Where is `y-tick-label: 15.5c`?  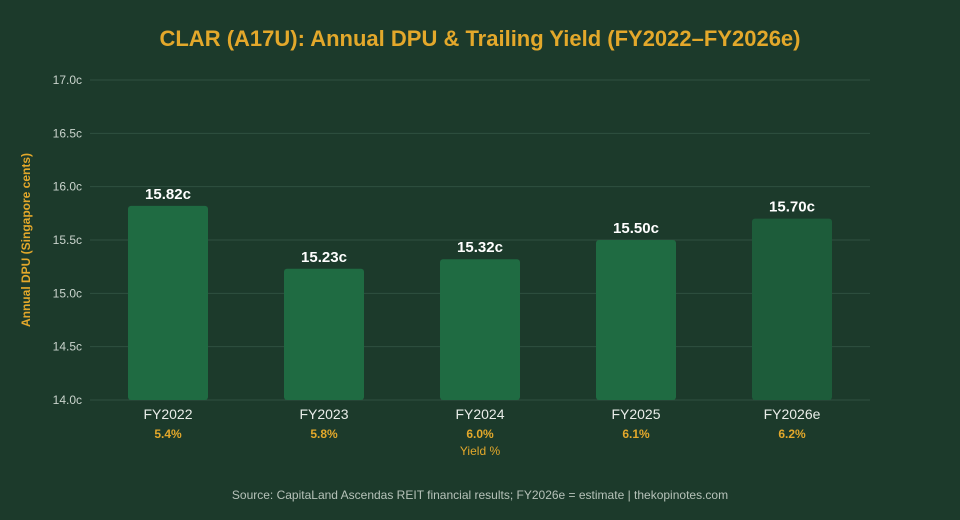 y-tick-label: 15.5c is located at coordinates (67, 240).